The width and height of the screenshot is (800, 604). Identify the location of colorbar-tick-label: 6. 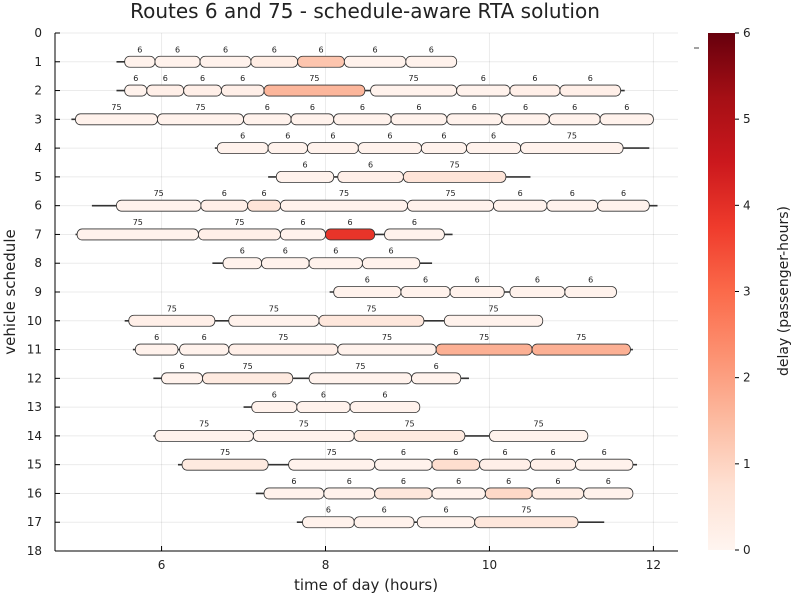
(747, 33).